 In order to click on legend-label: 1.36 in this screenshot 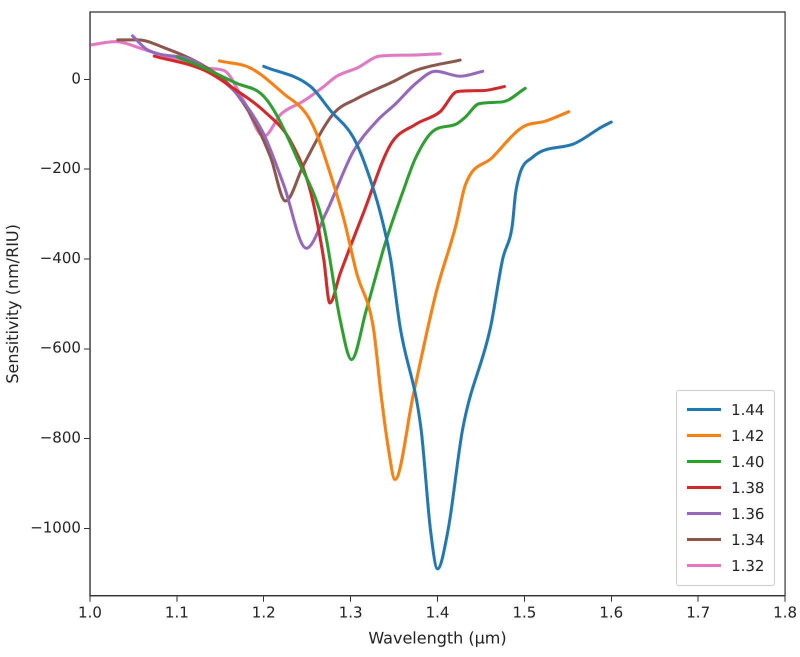, I will do `click(747, 513)`.